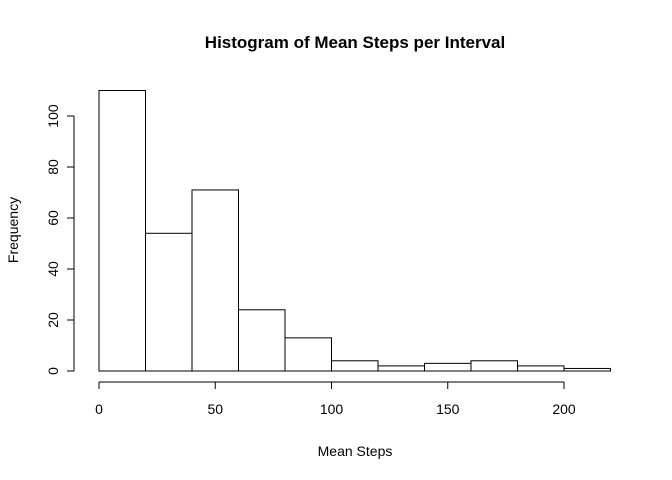 This screenshot has width=672, height=480. What do you see at coordinates (53, 269) in the screenshot?
I see `y-tick-label: 40` at bounding box center [53, 269].